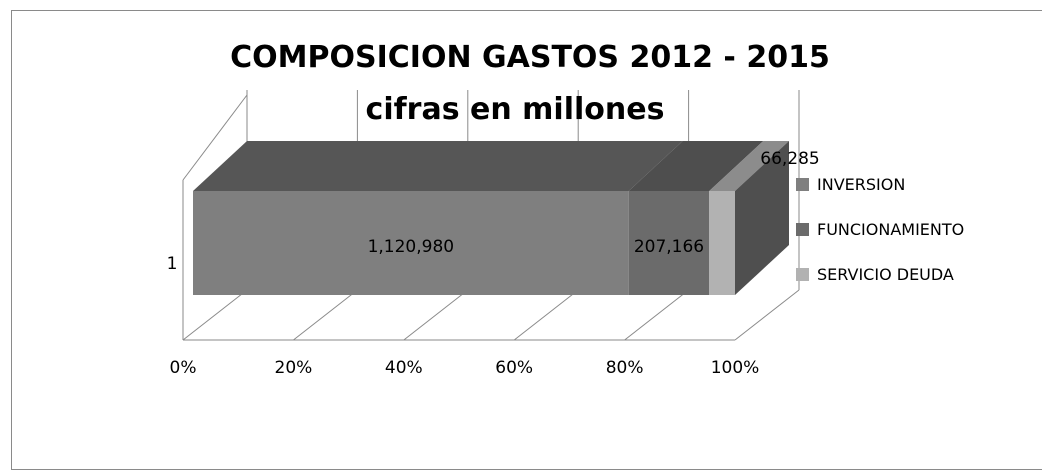 This screenshot has height=470, width=1042. Describe the element at coordinates (890, 229) in the screenshot. I see `legend-label: FUNCIONAMIENTO` at that location.